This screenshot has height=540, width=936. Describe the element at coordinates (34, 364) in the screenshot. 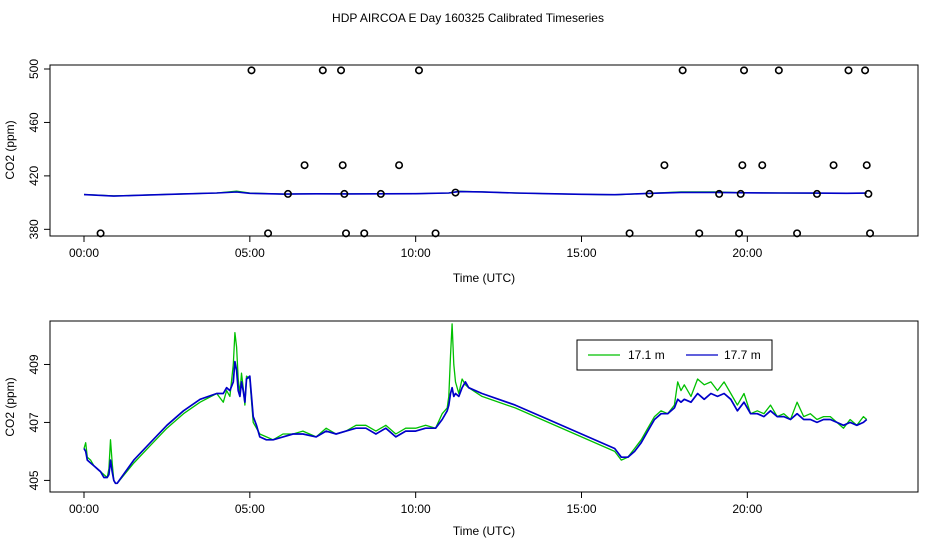

I see `y-tick-label: 409` at that location.